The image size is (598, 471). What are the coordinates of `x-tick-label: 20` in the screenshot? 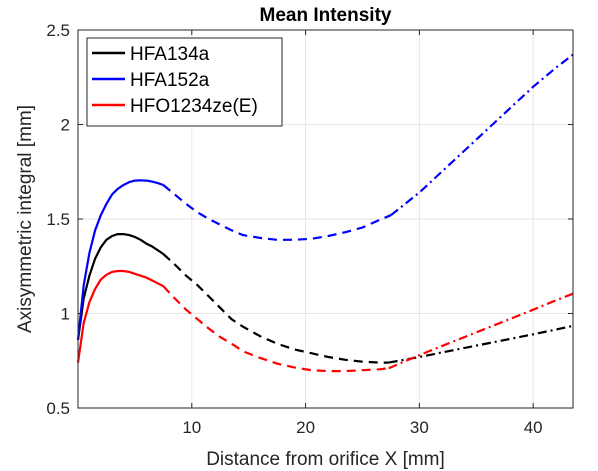 It's located at (305, 427).